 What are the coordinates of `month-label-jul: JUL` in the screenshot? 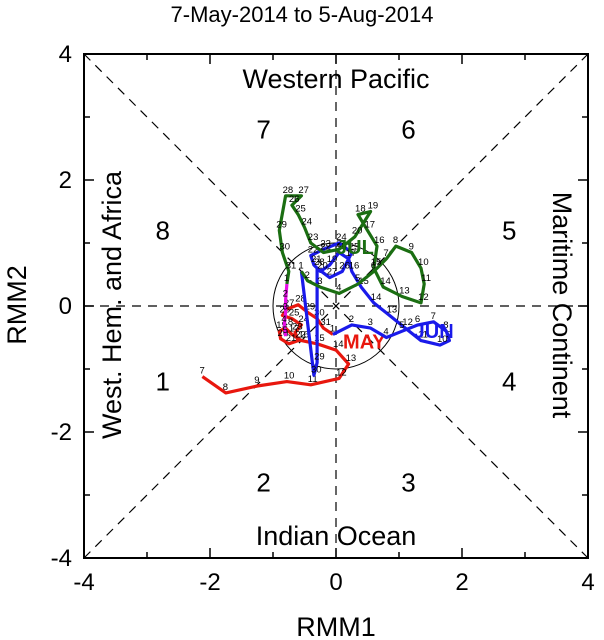 It's located at (355, 248).